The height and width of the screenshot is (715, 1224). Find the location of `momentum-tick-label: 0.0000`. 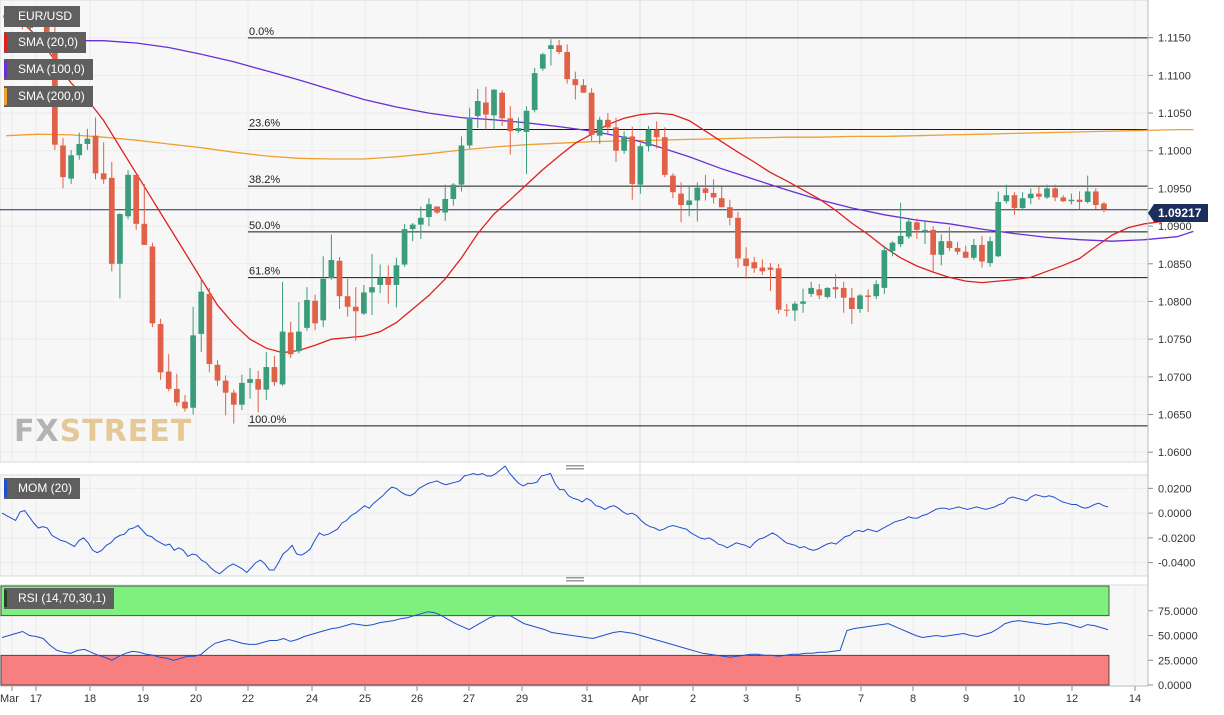

momentum-tick-label: 0.0000 is located at coordinates (1175, 514).